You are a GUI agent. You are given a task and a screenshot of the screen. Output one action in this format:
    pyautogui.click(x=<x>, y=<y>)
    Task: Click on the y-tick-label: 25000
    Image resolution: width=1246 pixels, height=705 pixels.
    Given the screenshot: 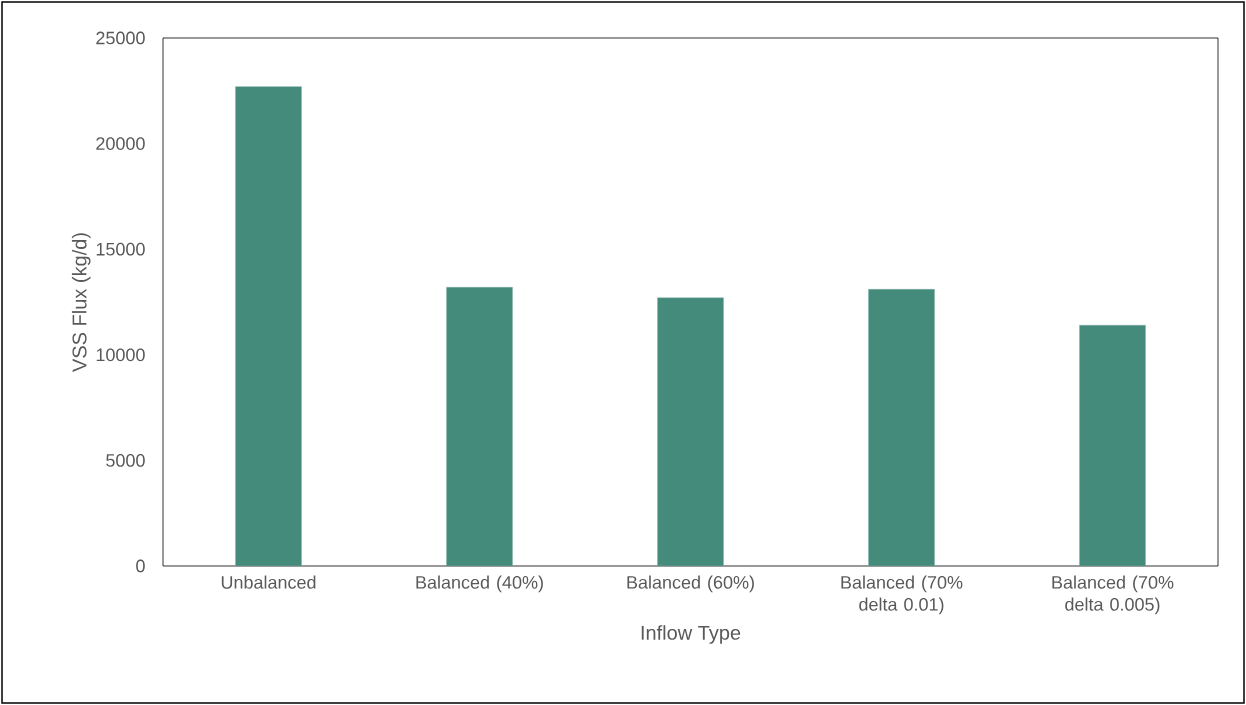 What is the action you would take?
    pyautogui.click(x=120, y=38)
    